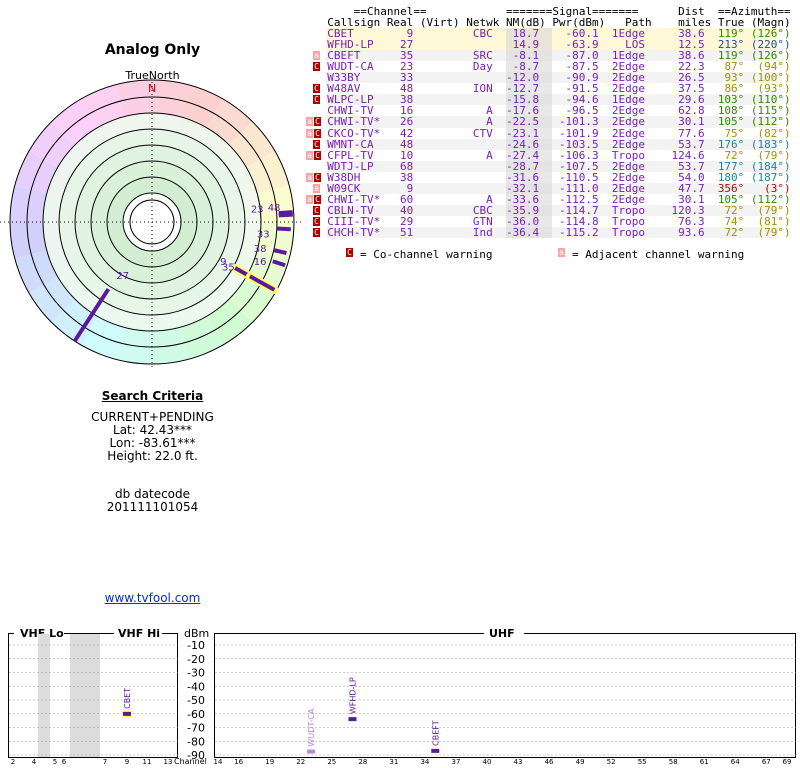 This screenshot has height=768, width=800. Describe the element at coordinates (260, 262) in the screenshot. I see `radar-marker-label: 16` at that location.